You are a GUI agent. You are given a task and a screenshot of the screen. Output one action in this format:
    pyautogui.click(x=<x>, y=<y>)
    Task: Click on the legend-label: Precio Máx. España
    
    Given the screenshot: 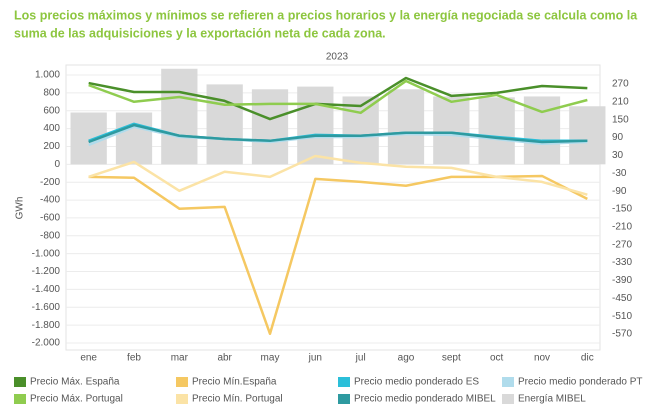 What is the action you would take?
    pyautogui.click(x=75, y=382)
    